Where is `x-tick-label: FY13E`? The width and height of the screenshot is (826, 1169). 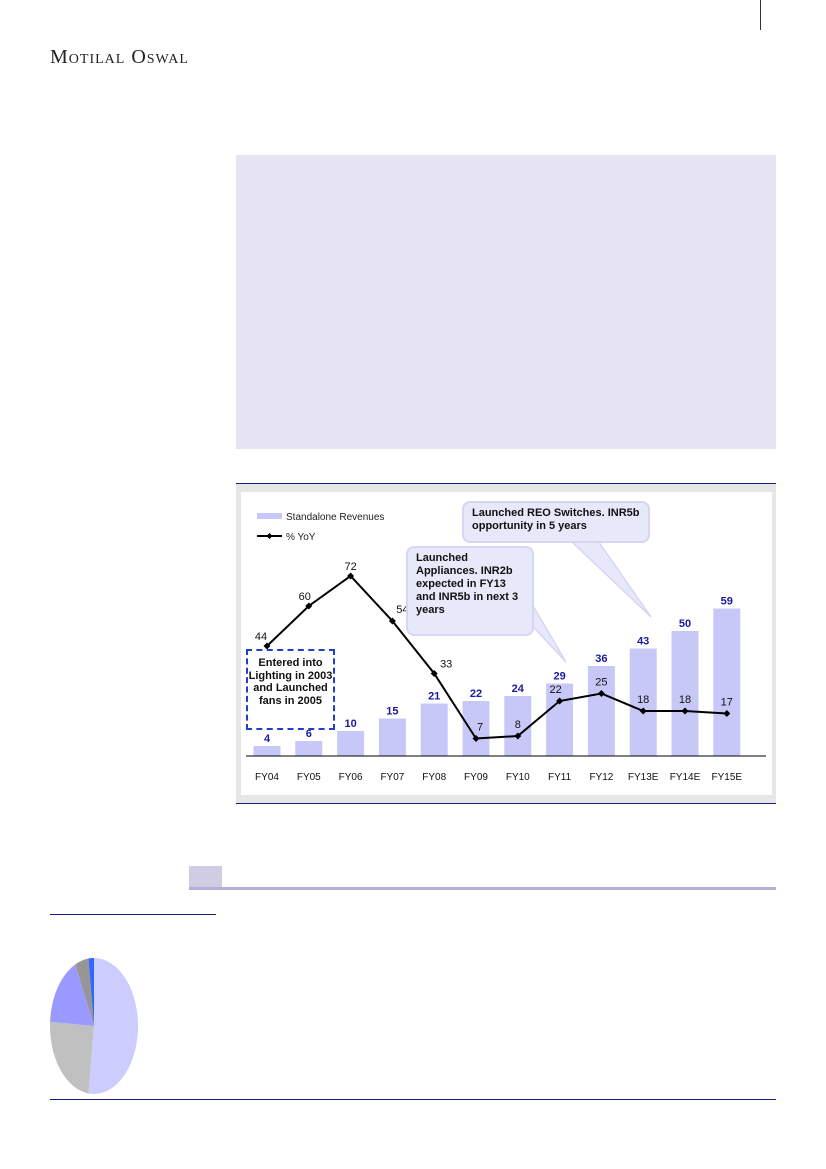 x-tick-label: FY13E is located at coordinates (643, 777).